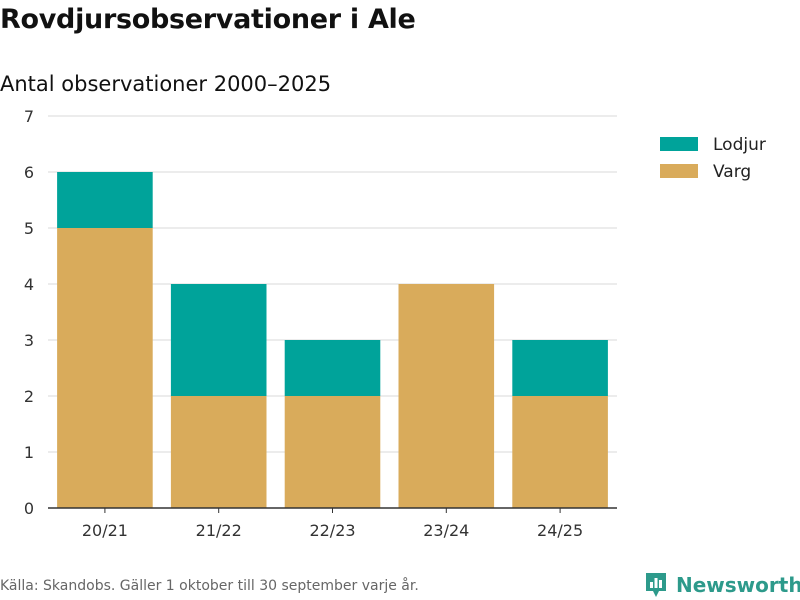 The width and height of the screenshot is (800, 600). I want to click on legend-swatch-lodjur, so click(679, 144).